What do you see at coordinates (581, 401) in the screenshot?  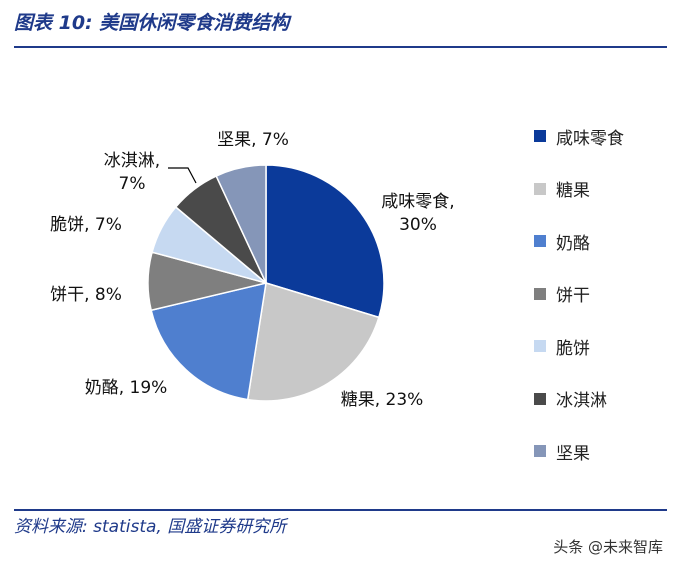 I see `legend-label: 冰淇淋` at bounding box center [581, 401].